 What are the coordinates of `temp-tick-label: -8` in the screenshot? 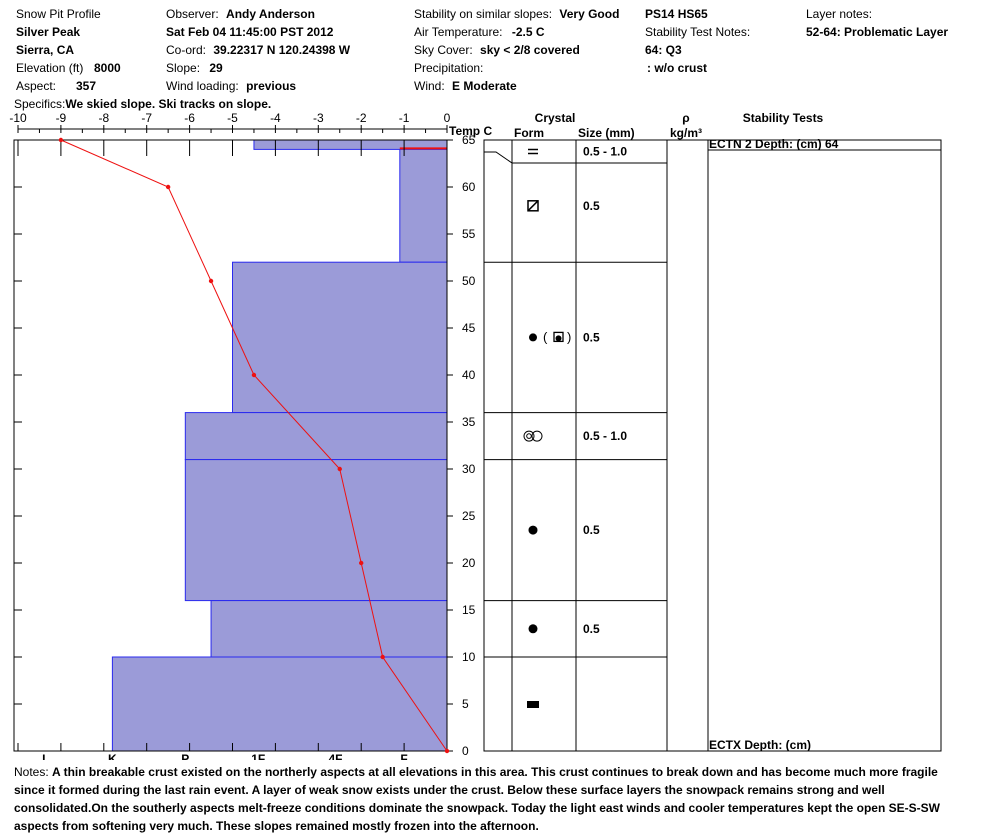 It's located at (103, 118).